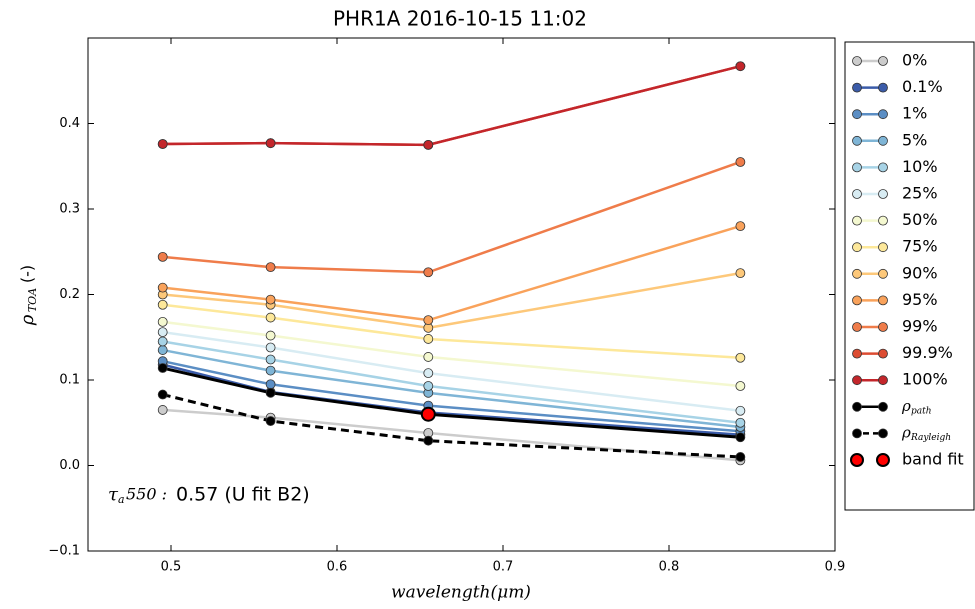 The image size is (975, 609). Describe the element at coordinates (920, 246) in the screenshot. I see `legend-label: 75%` at that location.